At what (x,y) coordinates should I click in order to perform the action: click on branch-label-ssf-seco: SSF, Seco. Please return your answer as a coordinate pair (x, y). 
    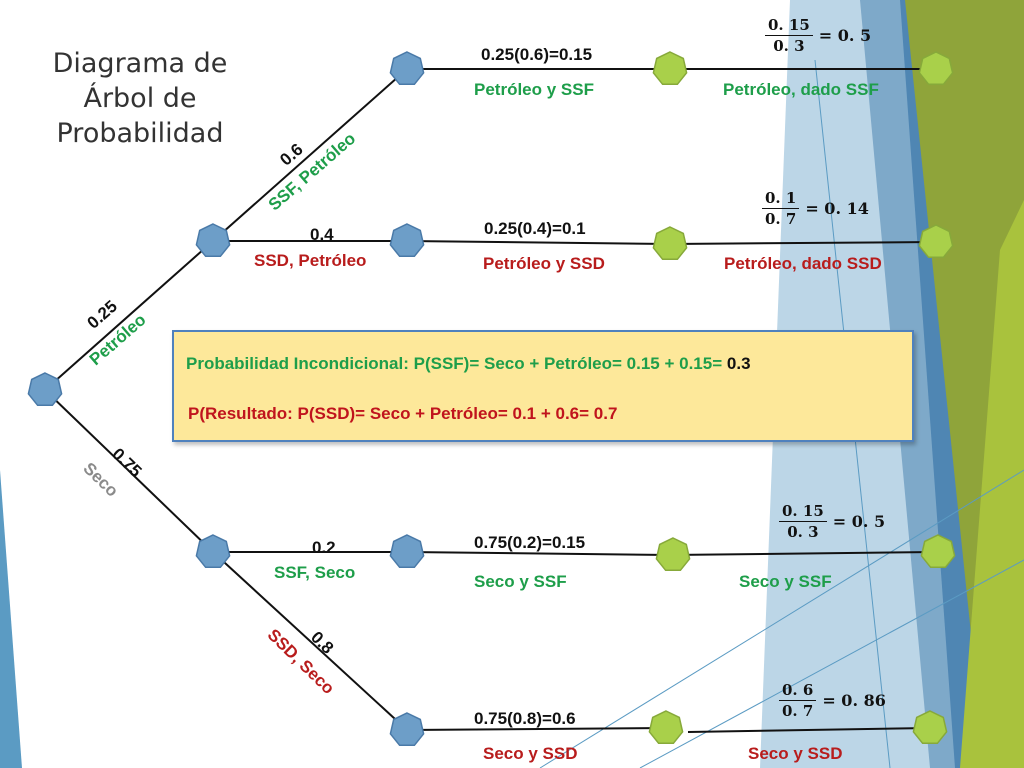
    Looking at the image, I should click on (315, 572).